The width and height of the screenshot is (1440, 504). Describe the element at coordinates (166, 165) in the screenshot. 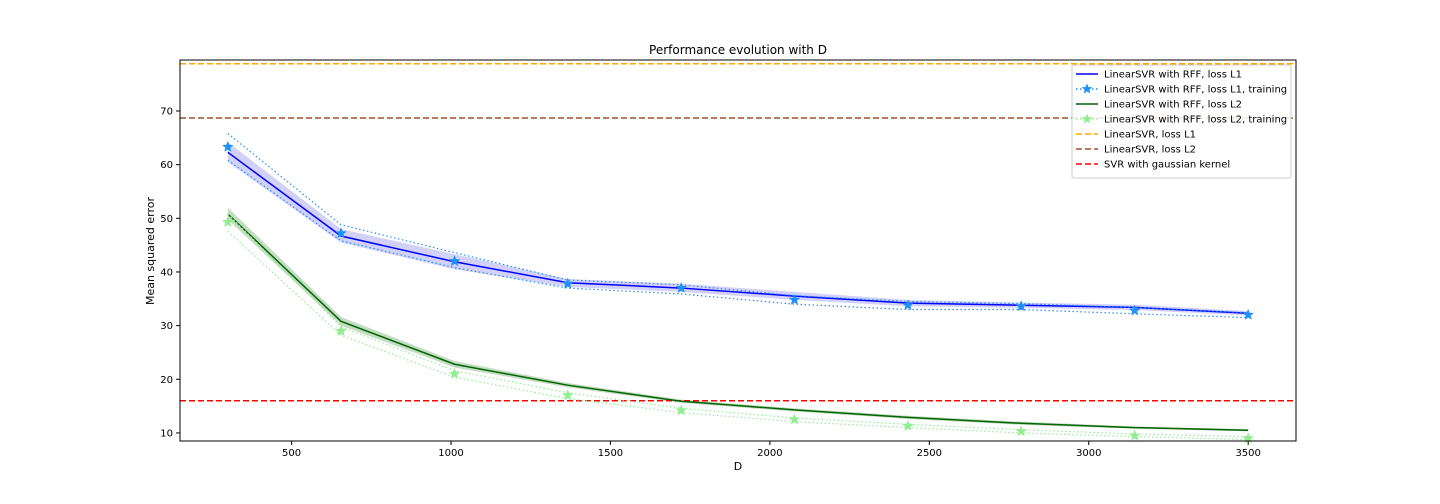

I see `y-tick-label: 60` at that location.